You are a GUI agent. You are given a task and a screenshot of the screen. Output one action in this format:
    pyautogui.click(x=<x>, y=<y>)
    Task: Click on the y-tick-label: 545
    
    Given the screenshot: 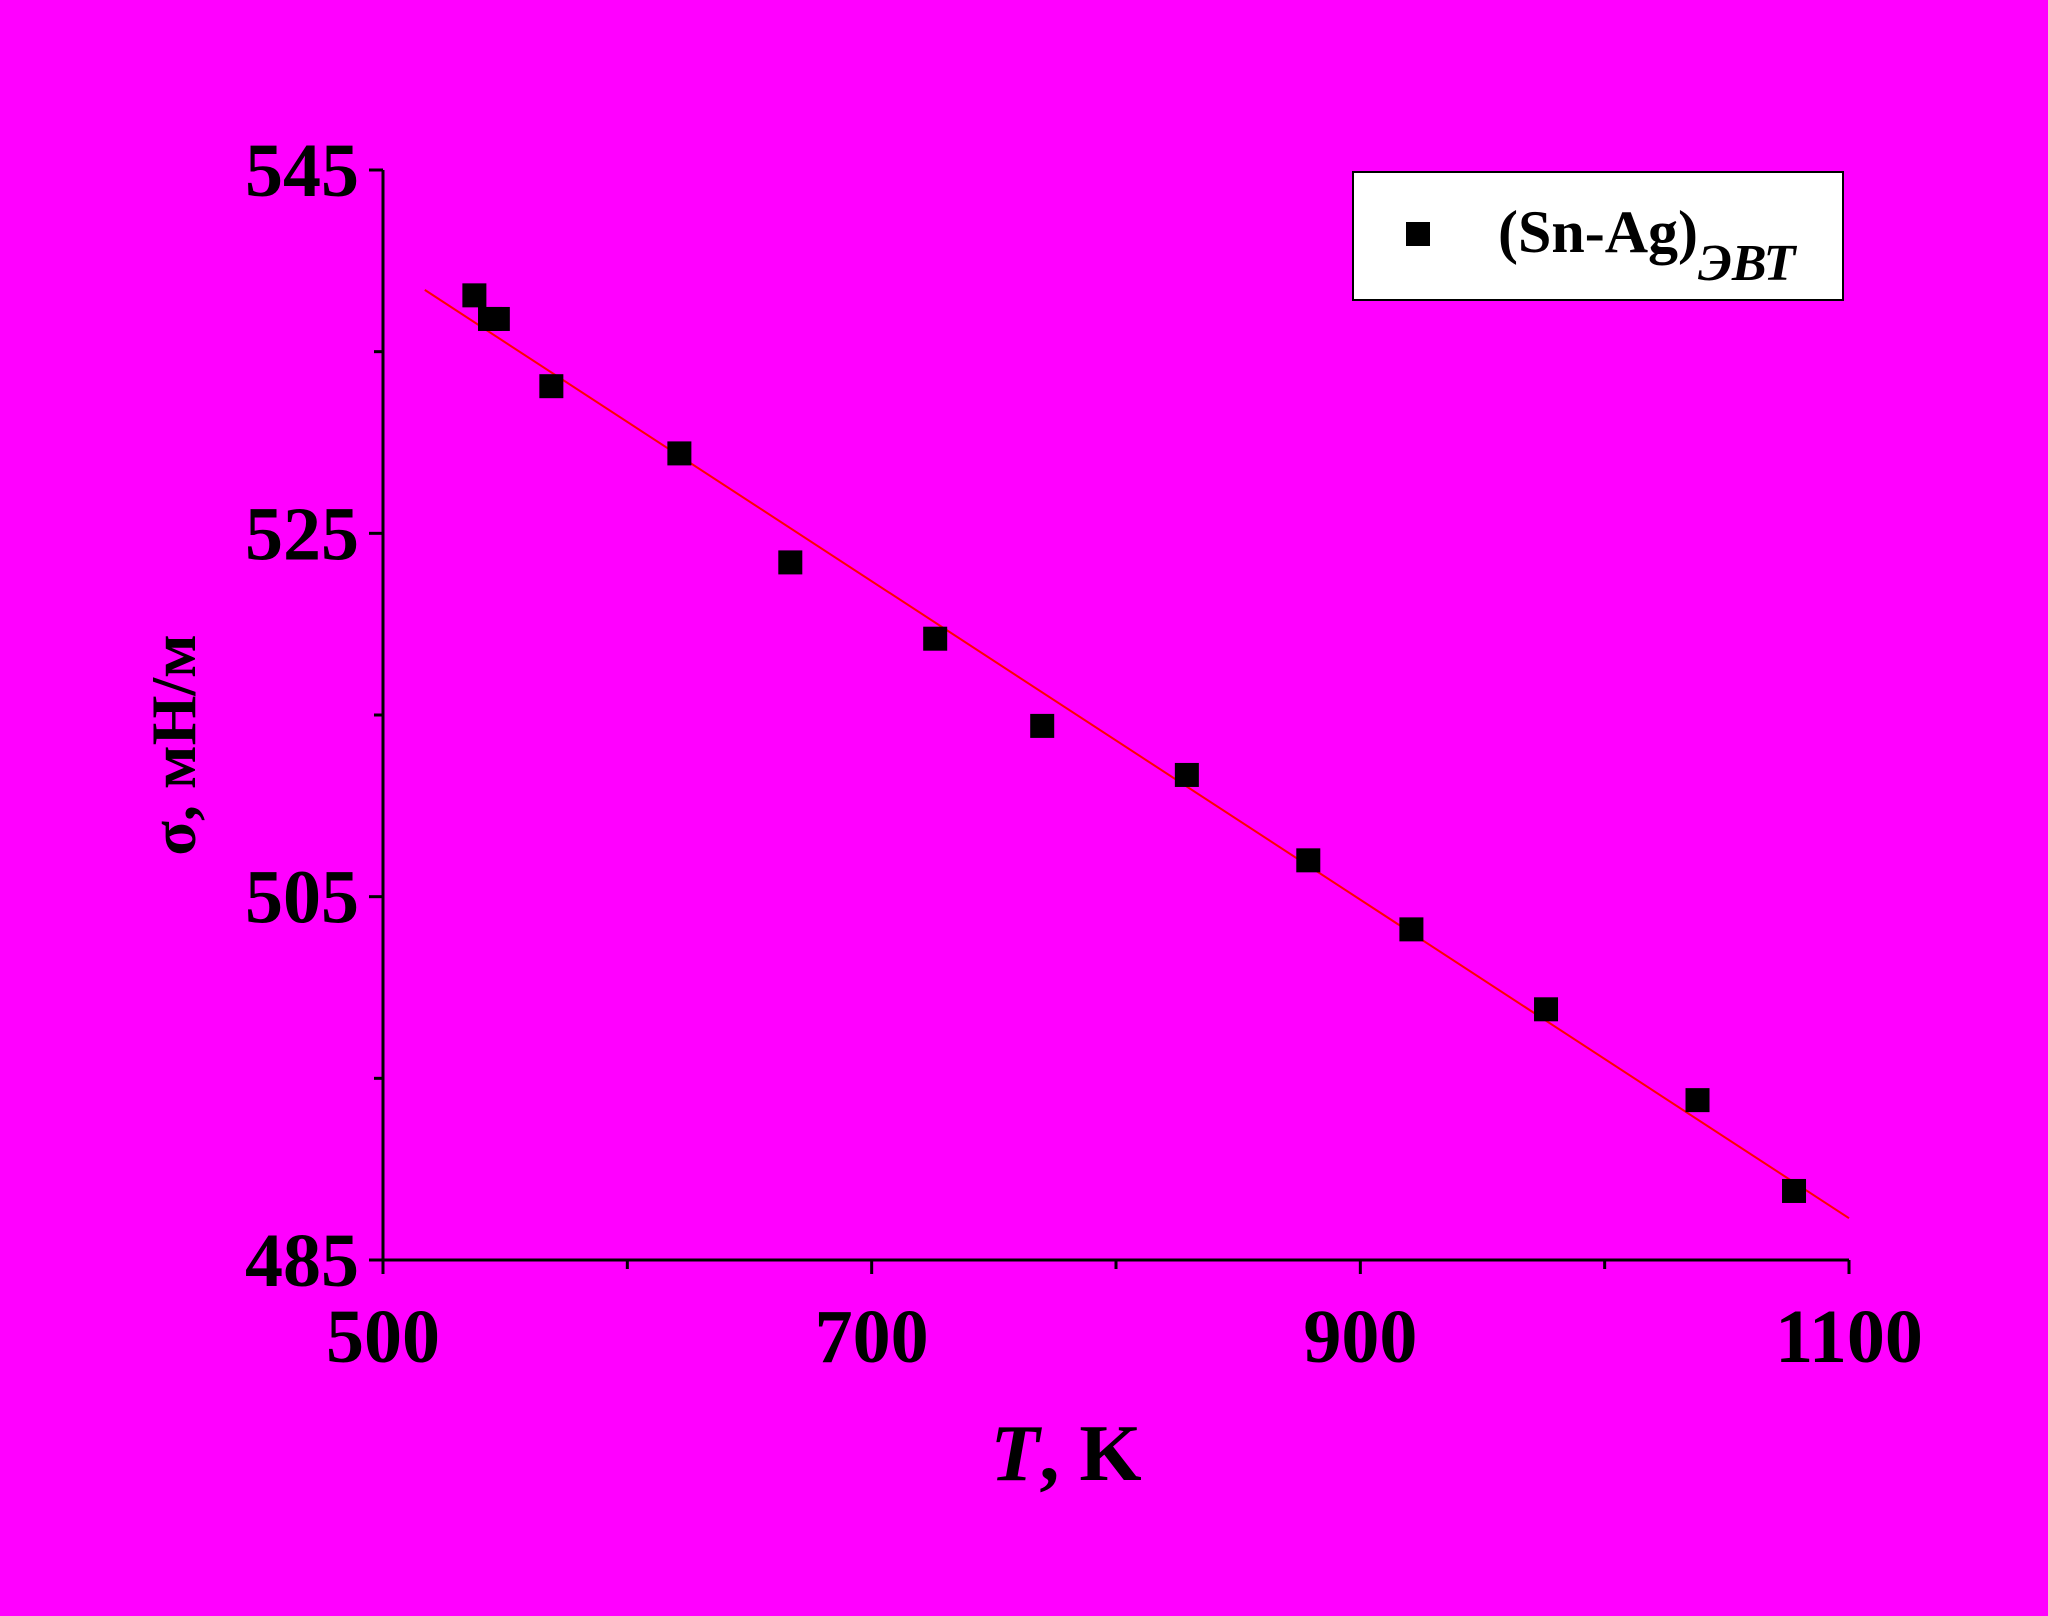 What is the action you would take?
    pyautogui.click(x=302, y=171)
    